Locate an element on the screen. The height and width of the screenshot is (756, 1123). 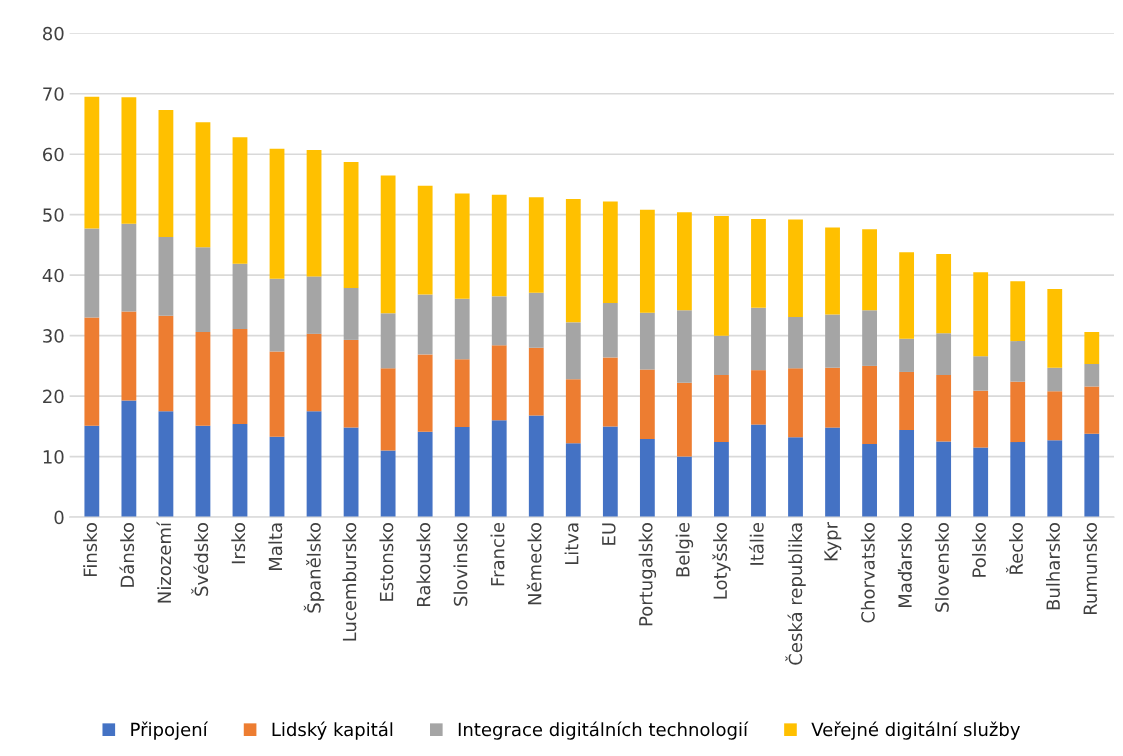
x-tick-label: Kypr is located at coordinates (833, 541).